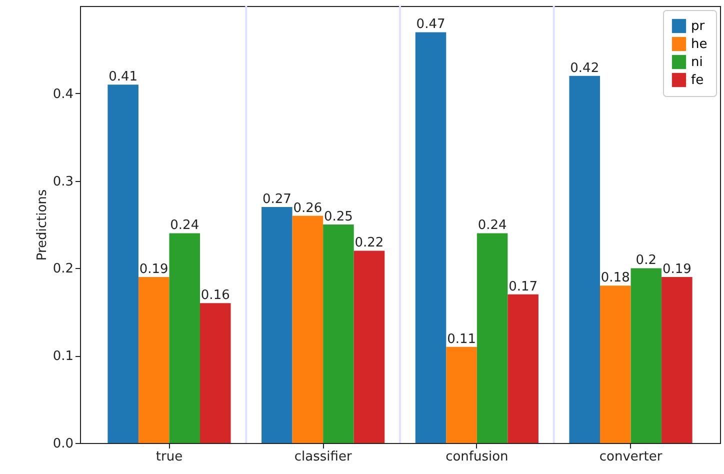  What do you see at coordinates (123, 77) in the screenshot?
I see `data-label: 0.41` at bounding box center [123, 77].